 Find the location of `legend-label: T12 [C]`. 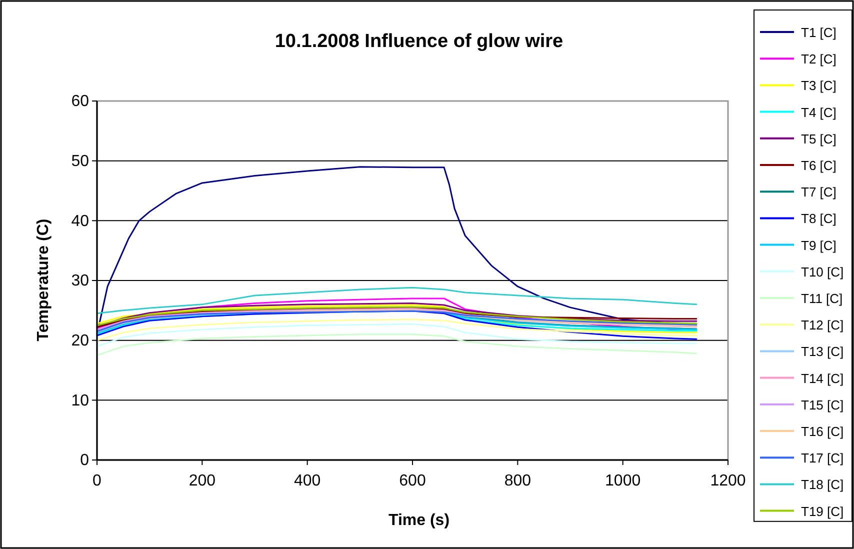

legend-label: T12 [C] is located at coordinates (822, 325).